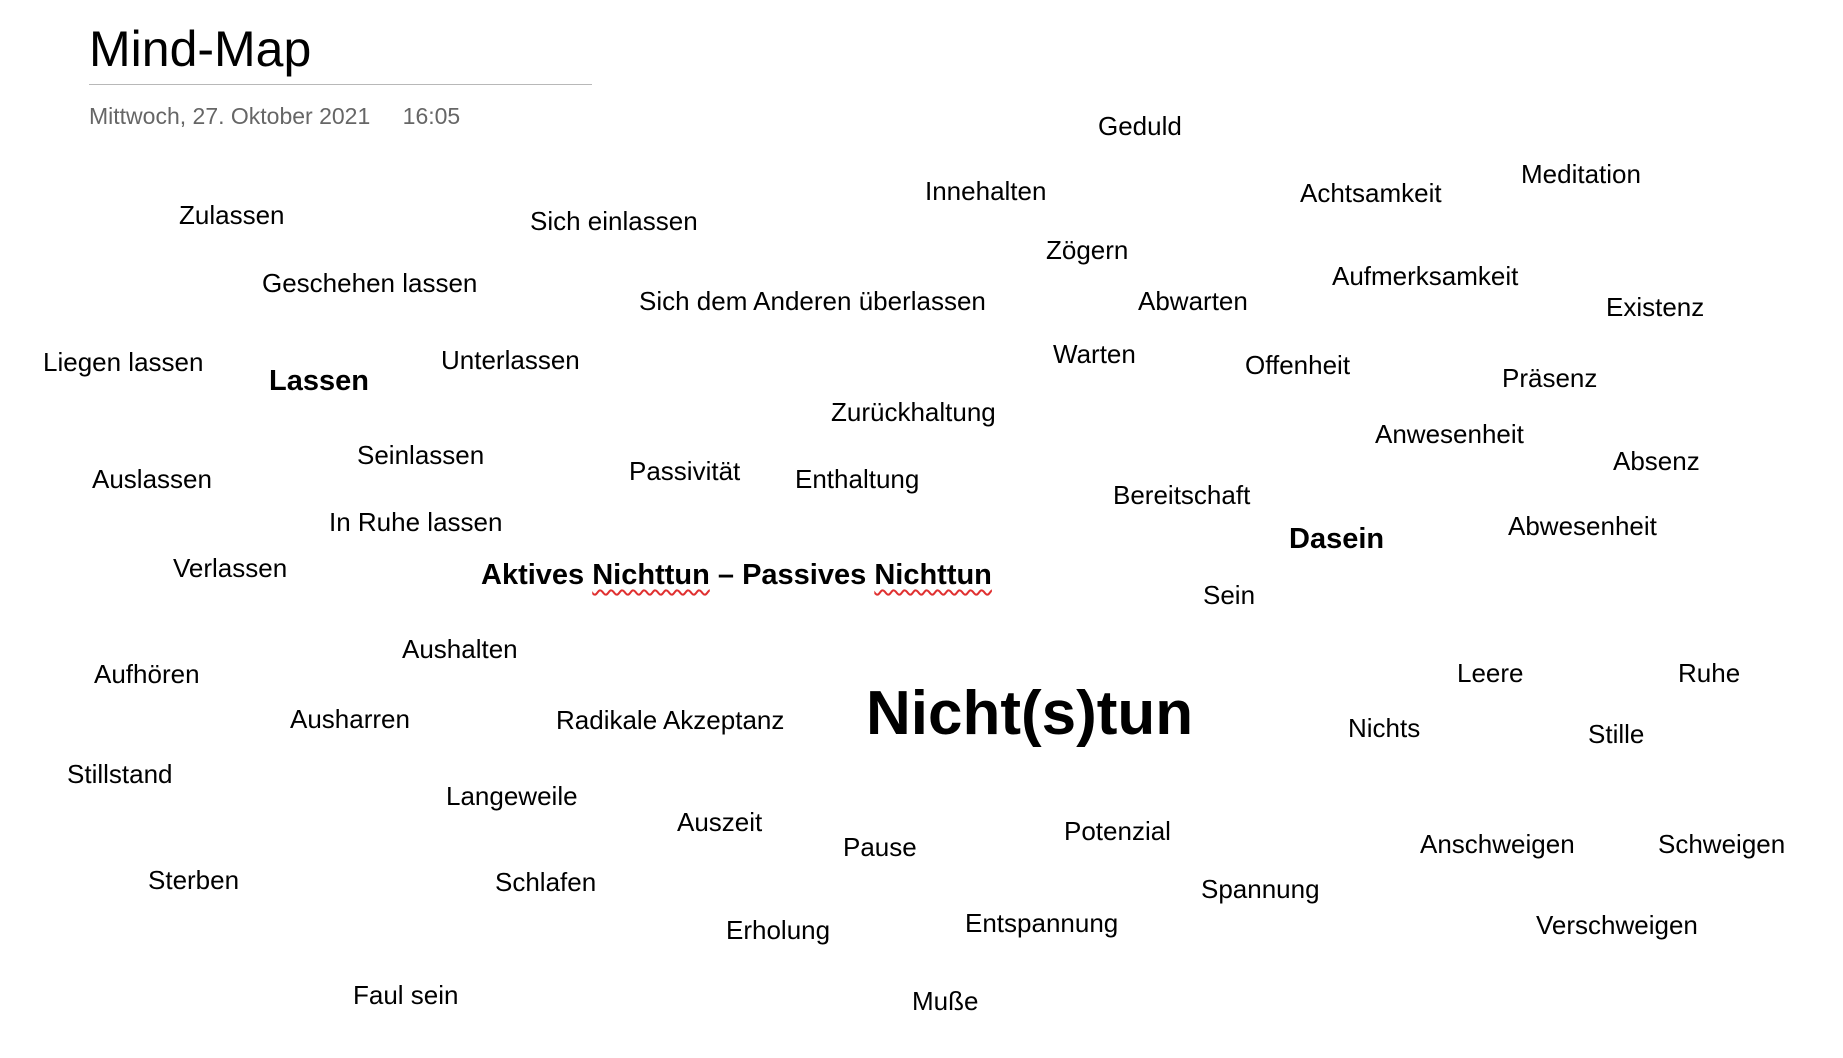  Describe the element at coordinates (1722, 844) in the screenshot. I see `mindmap-word: Schweigen` at that location.